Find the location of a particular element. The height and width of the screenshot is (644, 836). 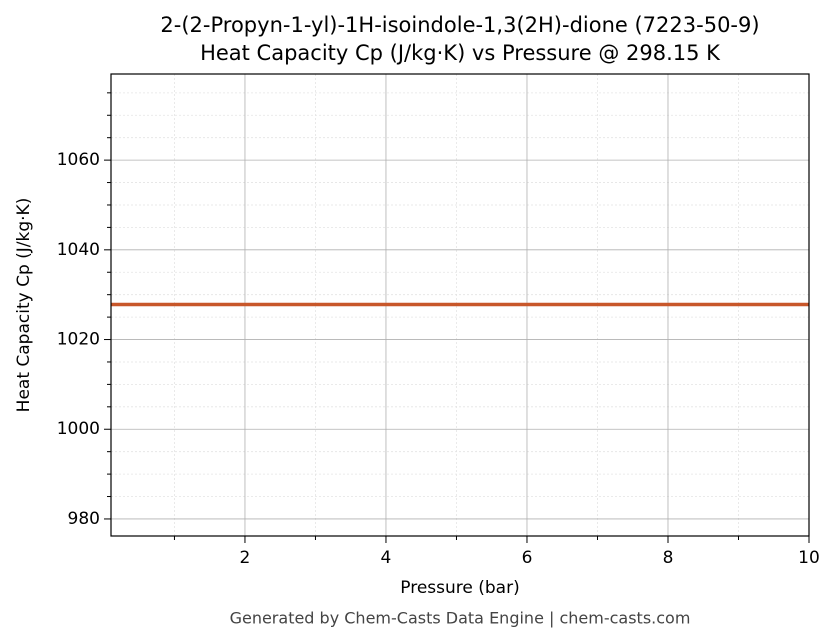

y-tick-label: 1060 is located at coordinates (78, 160).